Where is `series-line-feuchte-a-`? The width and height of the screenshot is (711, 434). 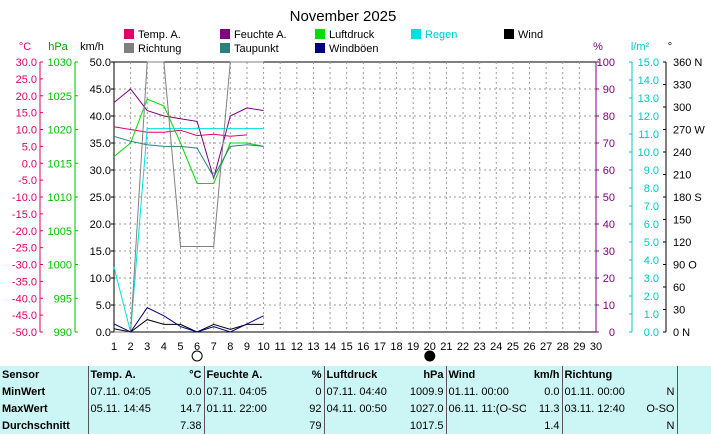 series-line-feuchte-a- is located at coordinates (188, 134).